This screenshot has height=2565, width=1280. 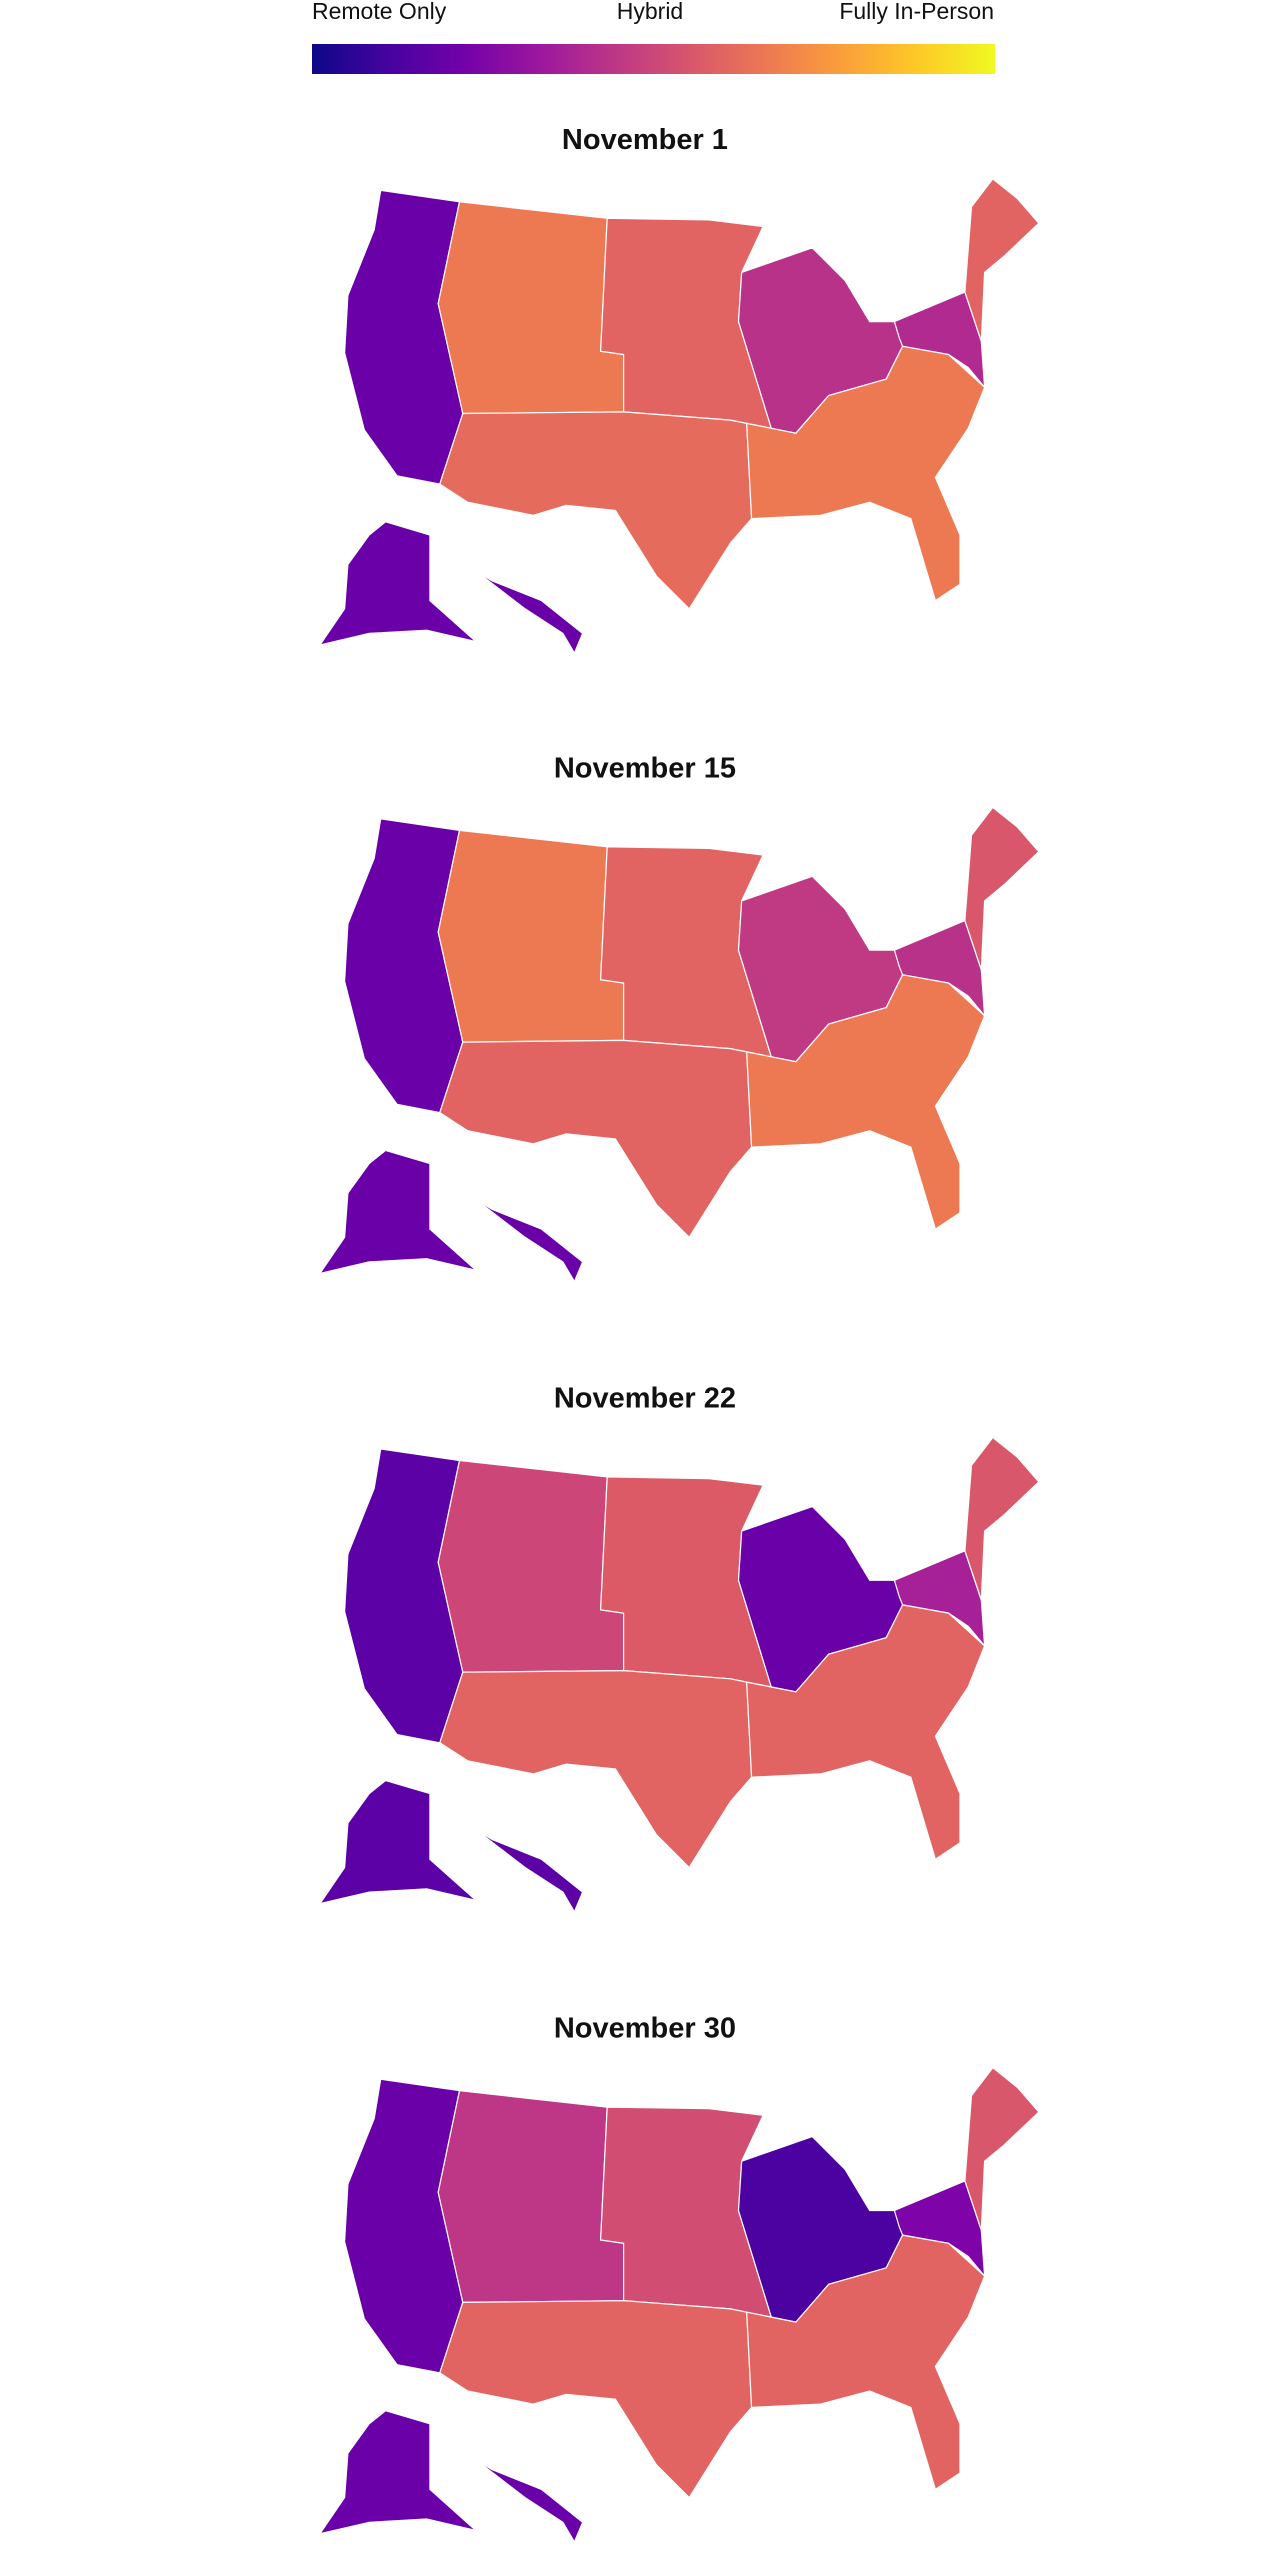 I want to click on legend-label: Remote Only, so click(x=379, y=12).